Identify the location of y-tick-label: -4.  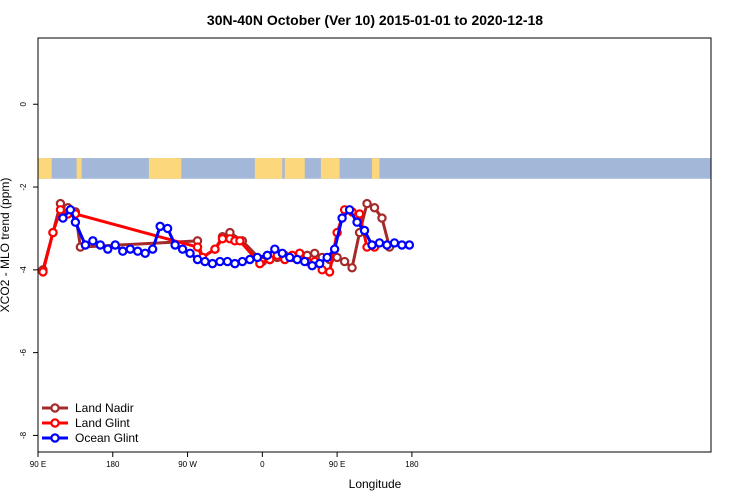
(23, 270).